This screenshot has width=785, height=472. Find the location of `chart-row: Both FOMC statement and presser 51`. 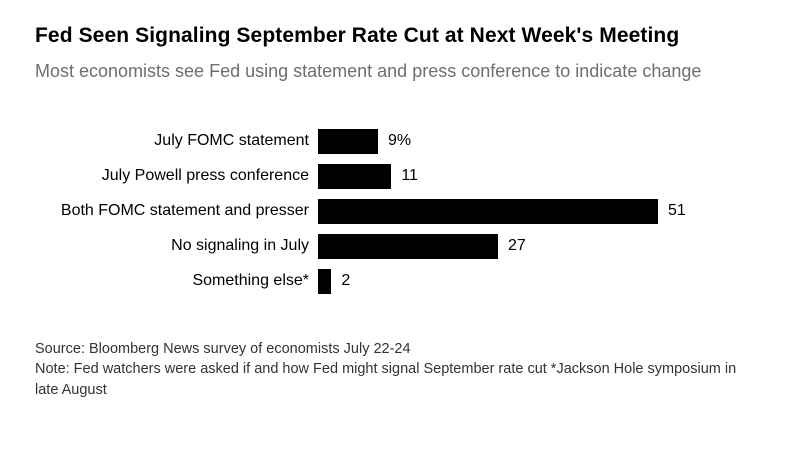

chart-row: Both FOMC statement and presser 51 is located at coordinates (395, 211).